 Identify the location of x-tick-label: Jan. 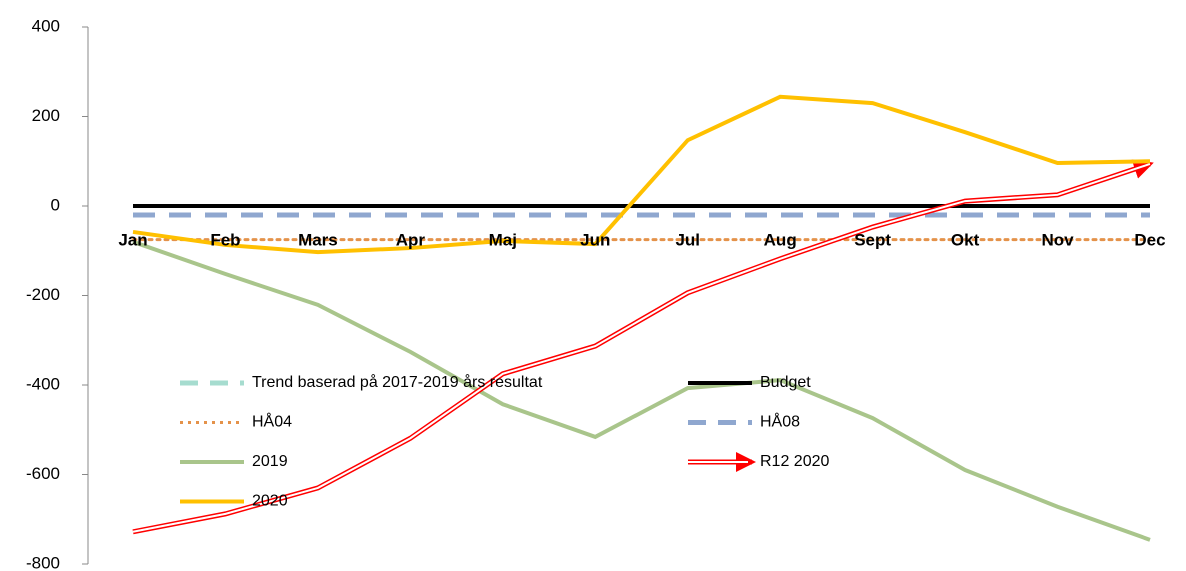
(132, 239).